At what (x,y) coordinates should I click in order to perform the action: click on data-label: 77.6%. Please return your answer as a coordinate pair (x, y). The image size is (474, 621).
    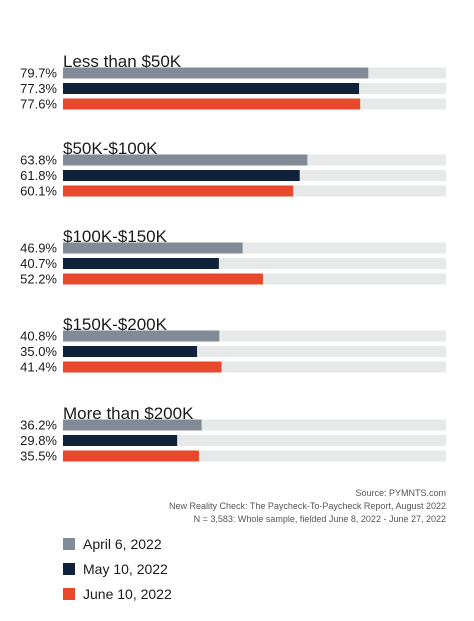
    Looking at the image, I should click on (38, 104).